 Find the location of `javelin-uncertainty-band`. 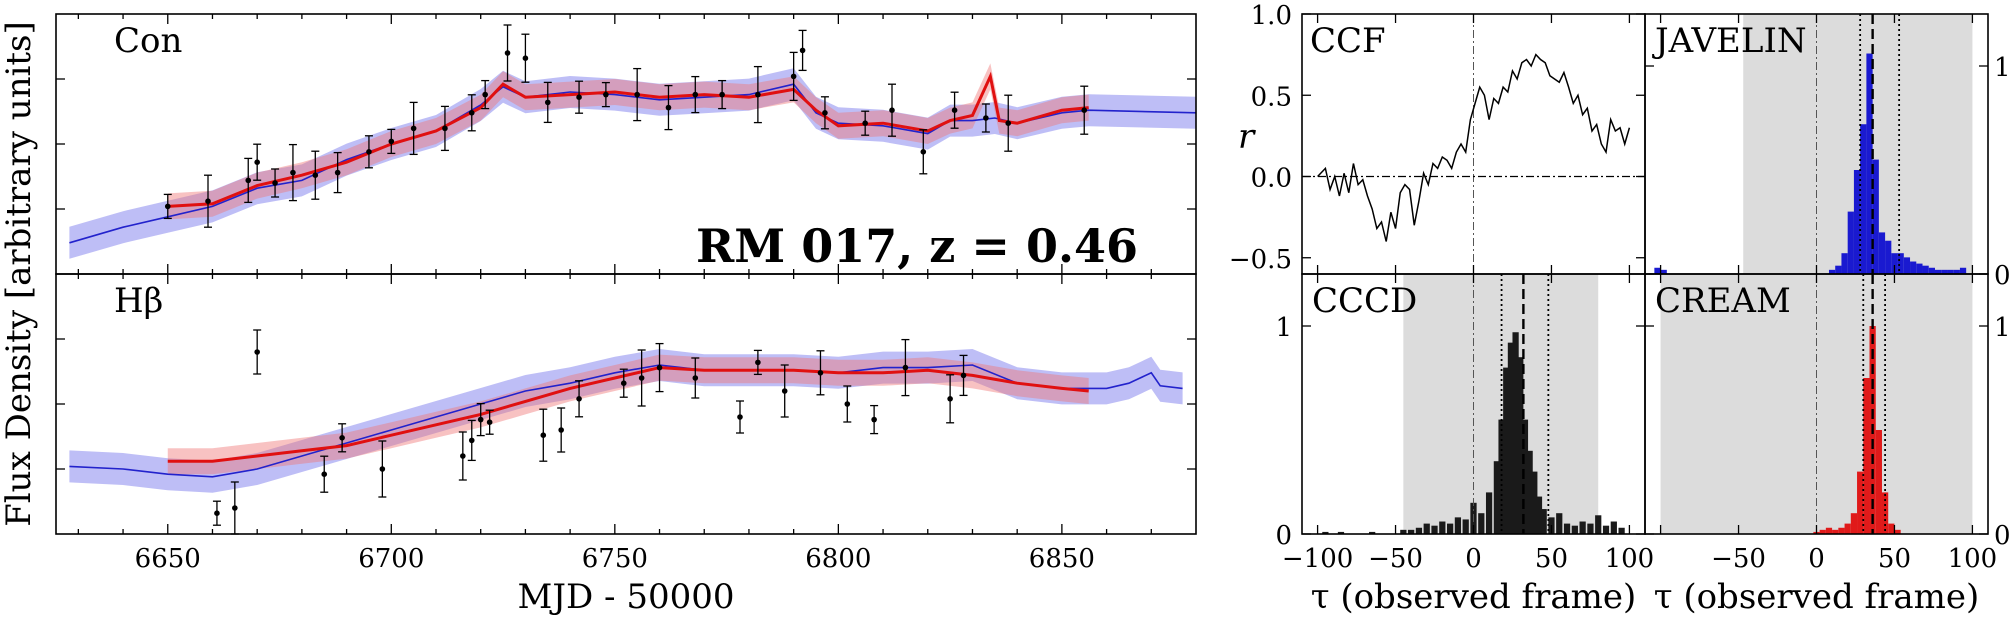

javelin-uncertainty-band is located at coordinates (626, 421).